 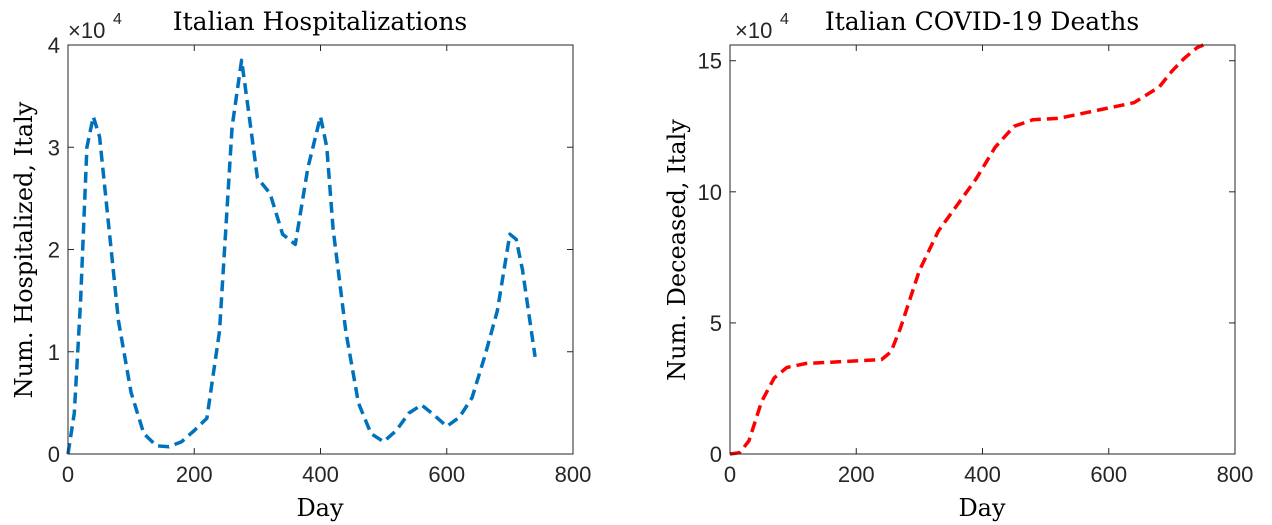 I want to click on y-axis-label: Num. Deceased, Italy, so click(x=677, y=250).